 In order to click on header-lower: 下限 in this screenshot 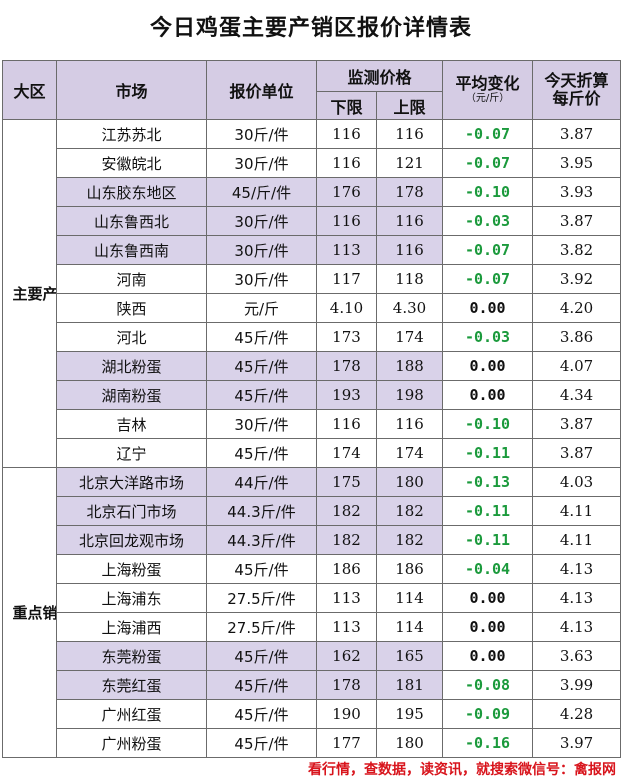, I will do `click(346, 105)`.